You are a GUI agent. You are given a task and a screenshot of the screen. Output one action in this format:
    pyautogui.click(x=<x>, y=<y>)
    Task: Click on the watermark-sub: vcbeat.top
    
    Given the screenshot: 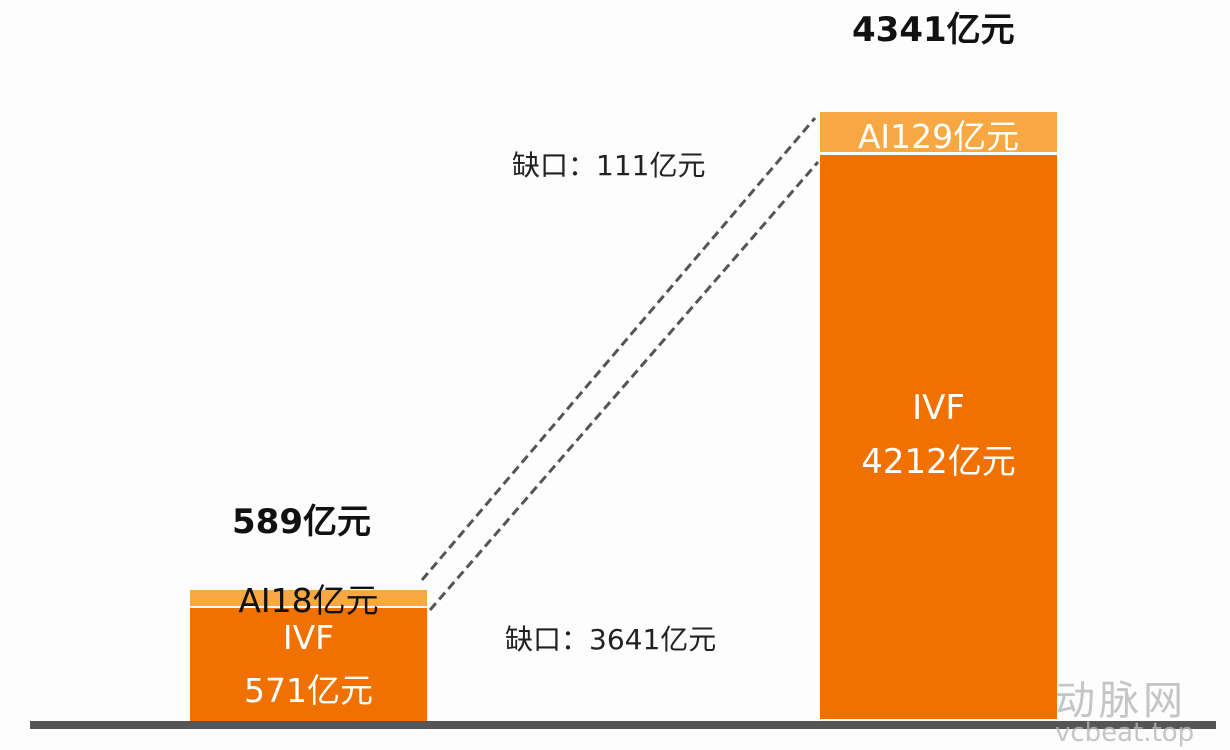 What is the action you would take?
    pyautogui.click(x=1125, y=733)
    